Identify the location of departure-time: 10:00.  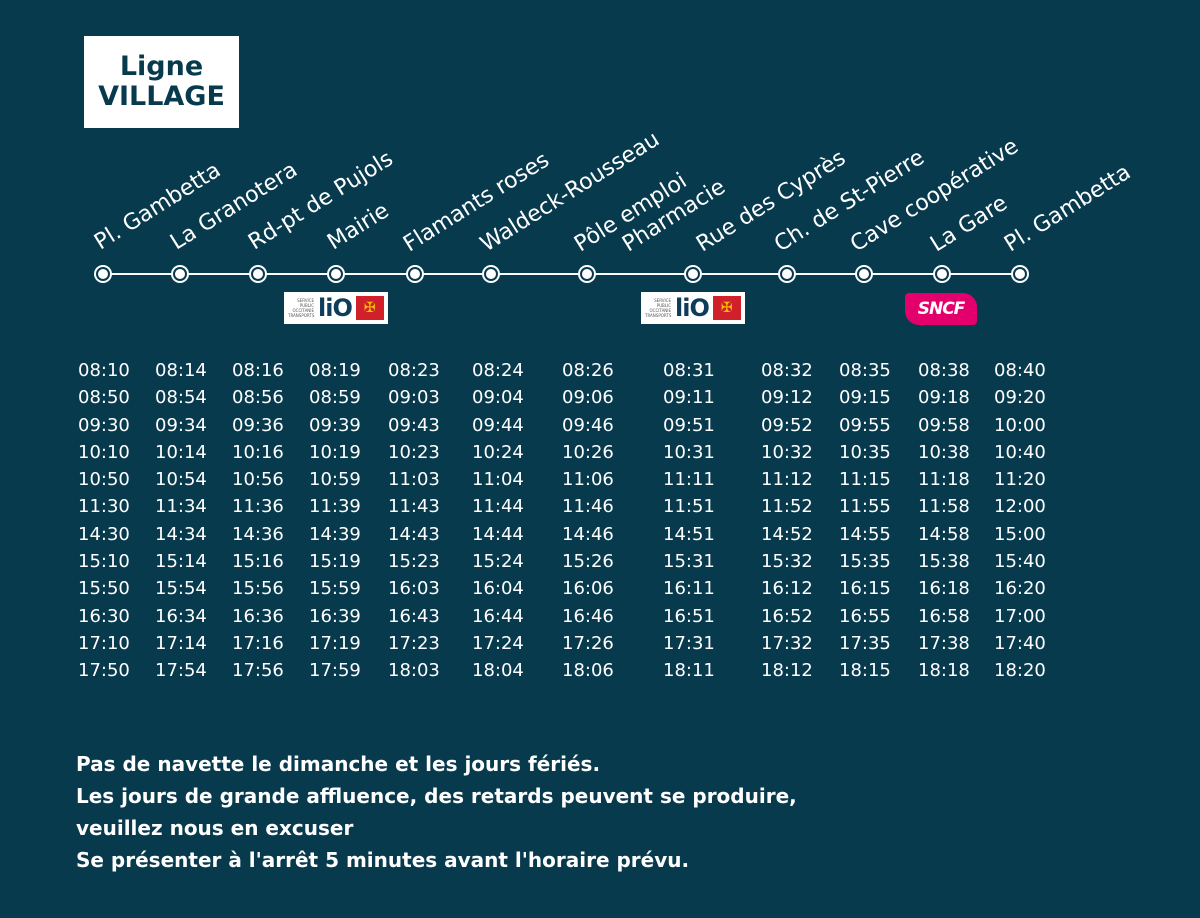
(1020, 425).